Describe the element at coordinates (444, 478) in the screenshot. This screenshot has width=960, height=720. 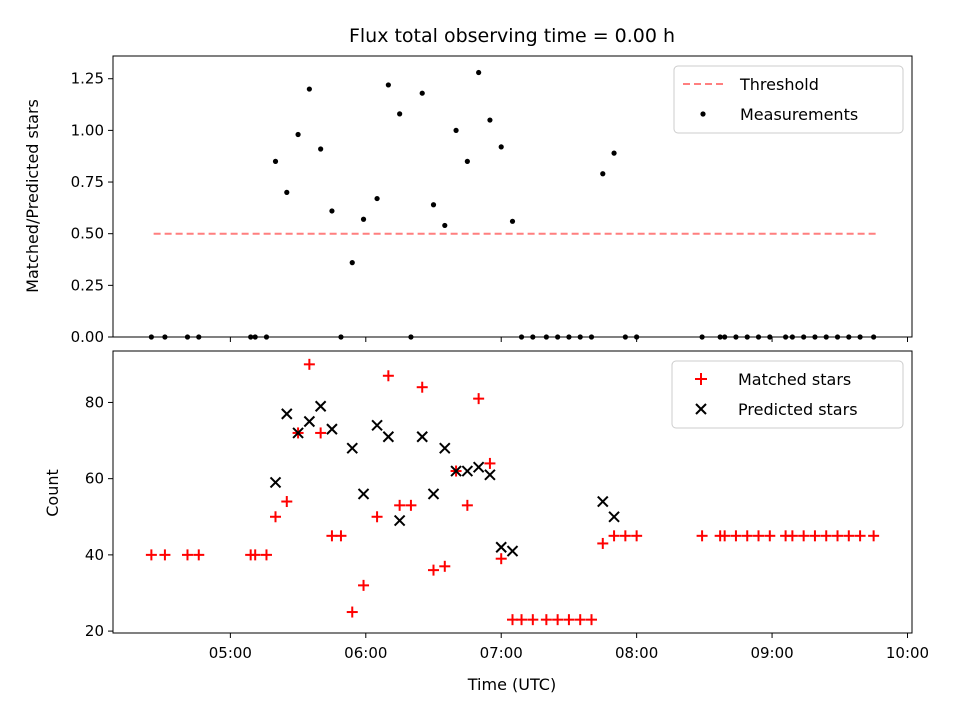
I see `predicted-stars-layer` at that location.